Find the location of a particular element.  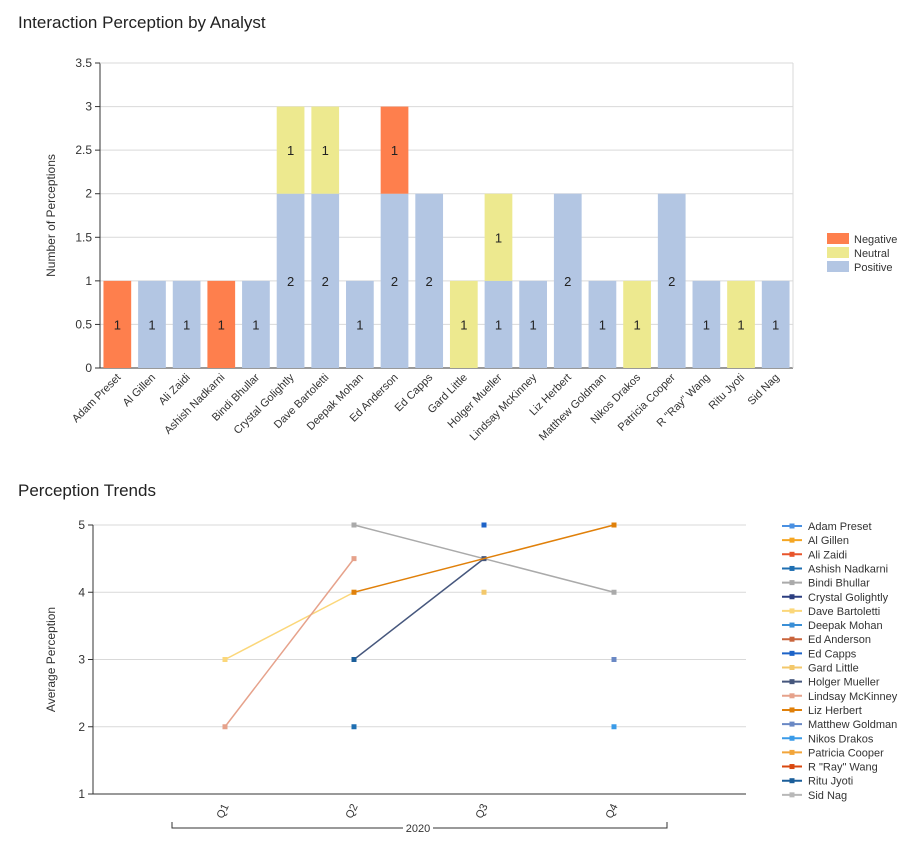

legend-marker-matthew-goldman is located at coordinates (792, 724).